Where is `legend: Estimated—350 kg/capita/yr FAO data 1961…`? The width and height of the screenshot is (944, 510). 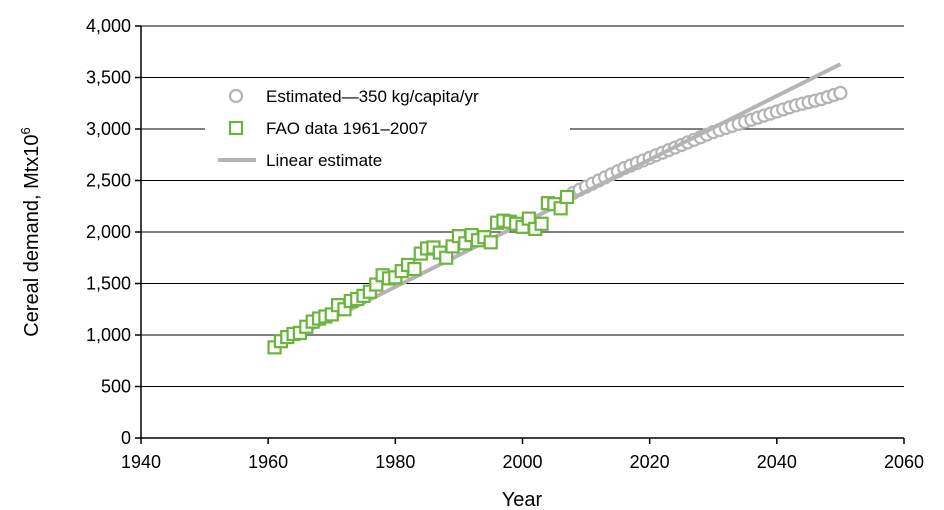
legend: Estimated—350 kg/capita/yr FAO data 1961… is located at coordinates (387, 128).